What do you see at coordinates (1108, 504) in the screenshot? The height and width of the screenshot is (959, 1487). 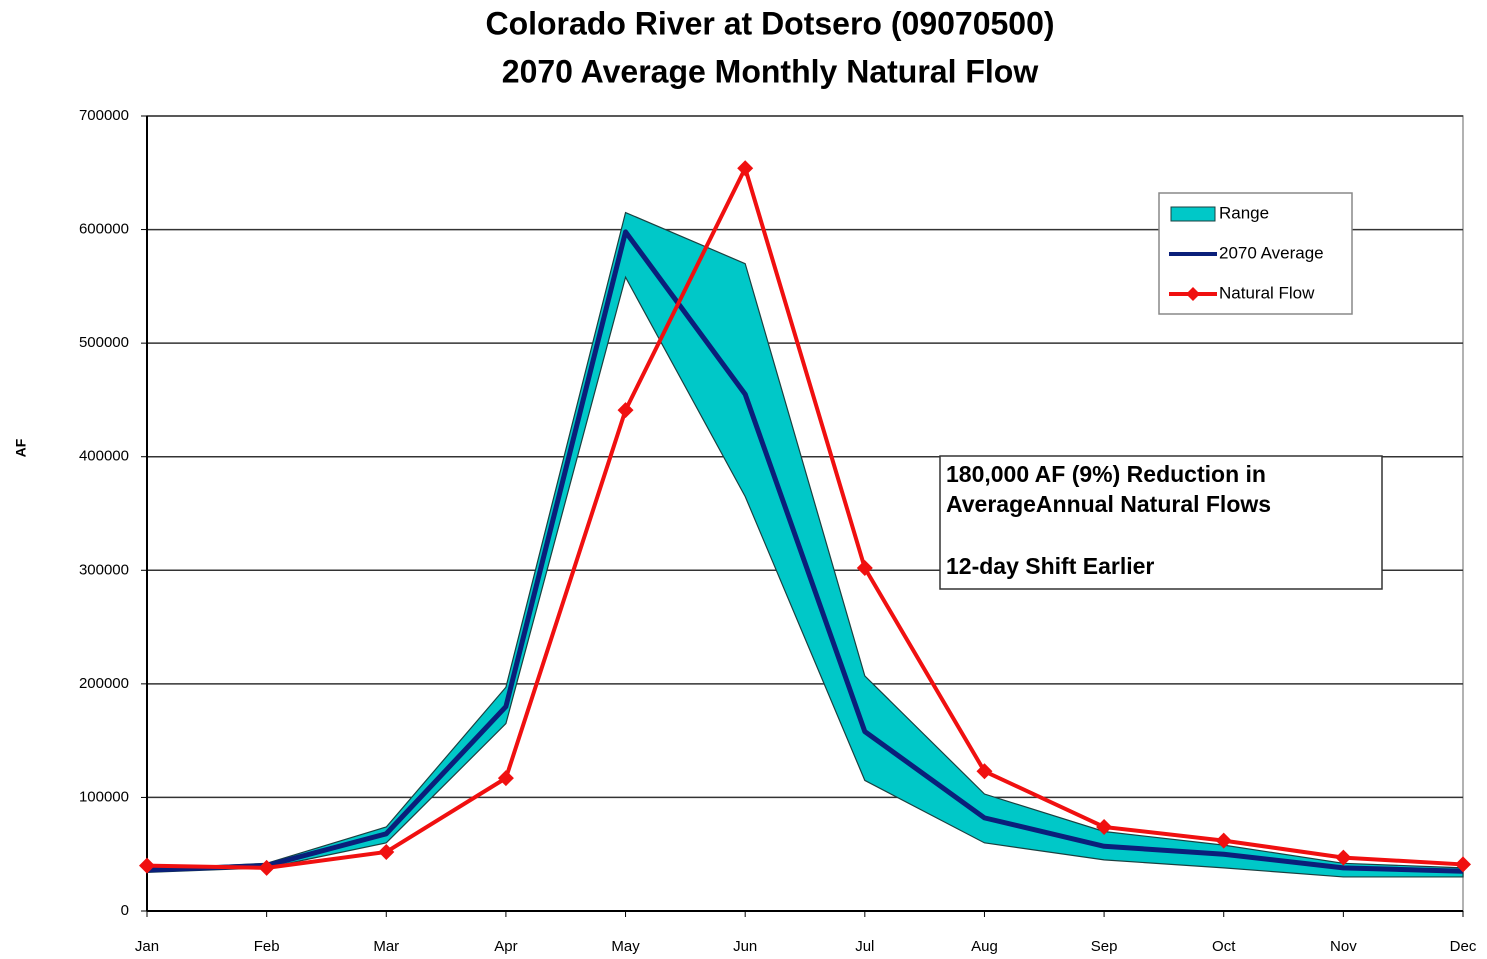 I see `annotation-text: AverageAnnual Natural Flows` at bounding box center [1108, 504].